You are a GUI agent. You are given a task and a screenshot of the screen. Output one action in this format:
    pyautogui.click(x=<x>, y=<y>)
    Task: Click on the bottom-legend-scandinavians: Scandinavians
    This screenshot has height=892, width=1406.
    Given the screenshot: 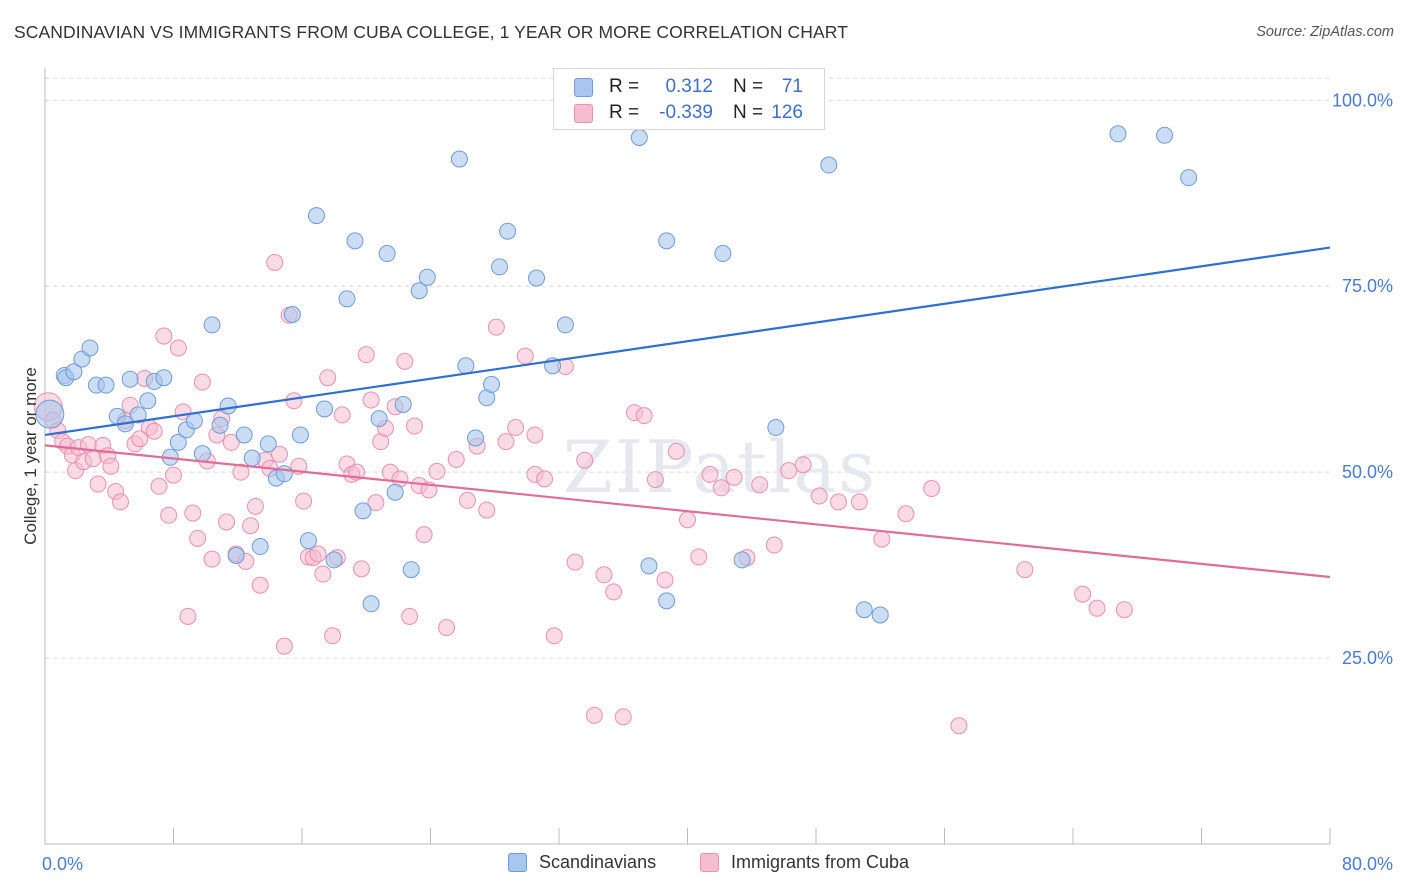 What is the action you would take?
    pyautogui.click(x=582, y=862)
    